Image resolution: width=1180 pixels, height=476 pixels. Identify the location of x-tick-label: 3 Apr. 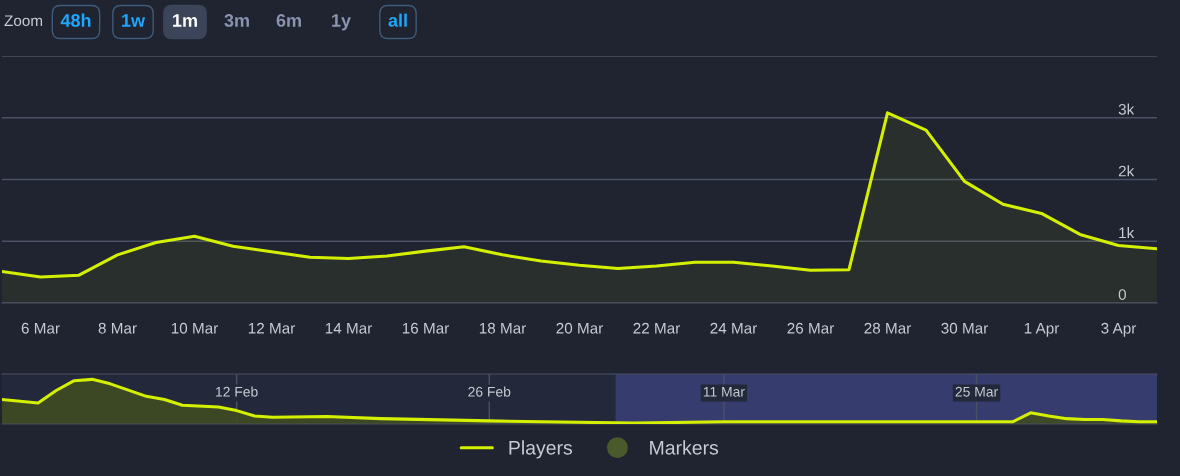
(1119, 329).